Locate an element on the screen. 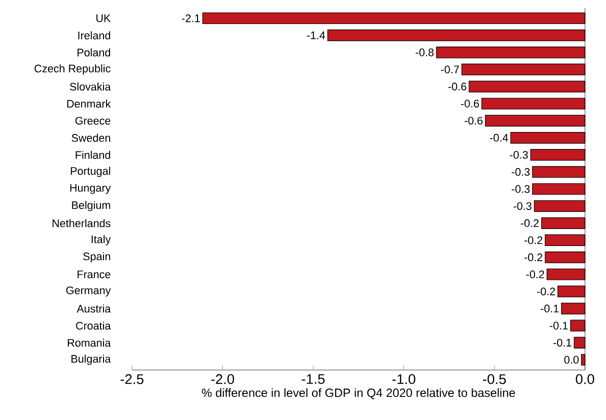 The width and height of the screenshot is (606, 420). x-tick-label: -1.5 is located at coordinates (313, 379).